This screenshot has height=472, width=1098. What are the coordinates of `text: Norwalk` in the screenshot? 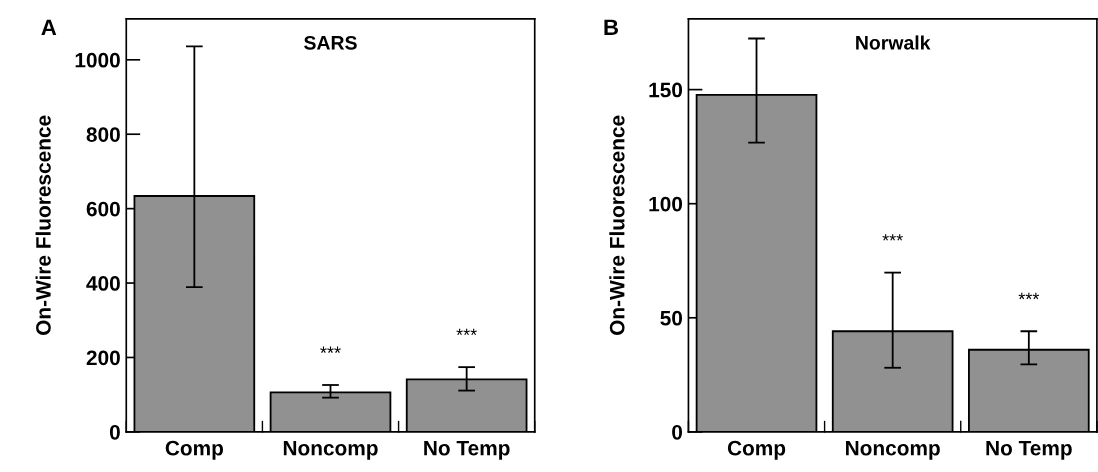 It's located at (893, 42).